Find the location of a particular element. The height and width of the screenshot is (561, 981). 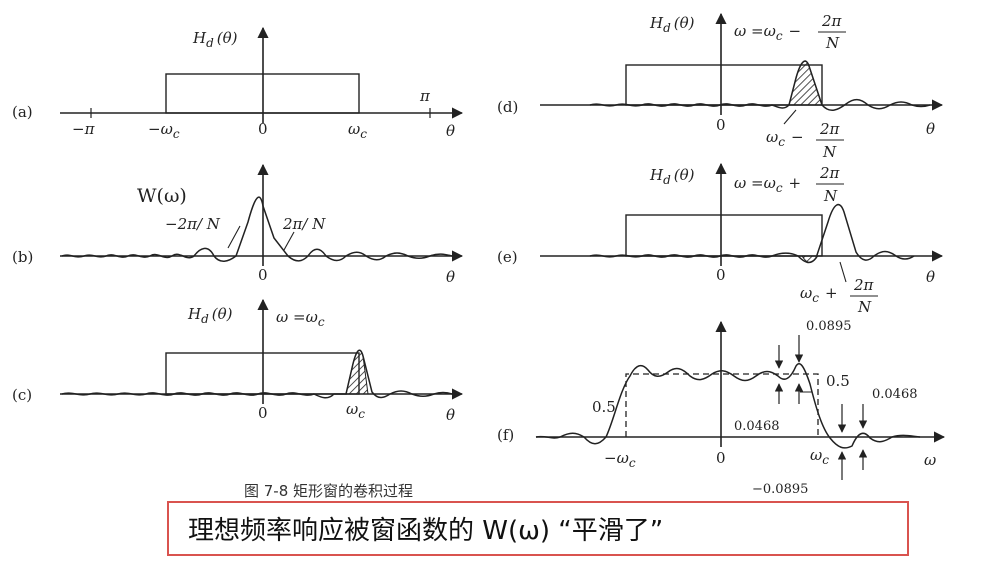

panel-b-left-width: −2π/ N is located at coordinates (193, 224).